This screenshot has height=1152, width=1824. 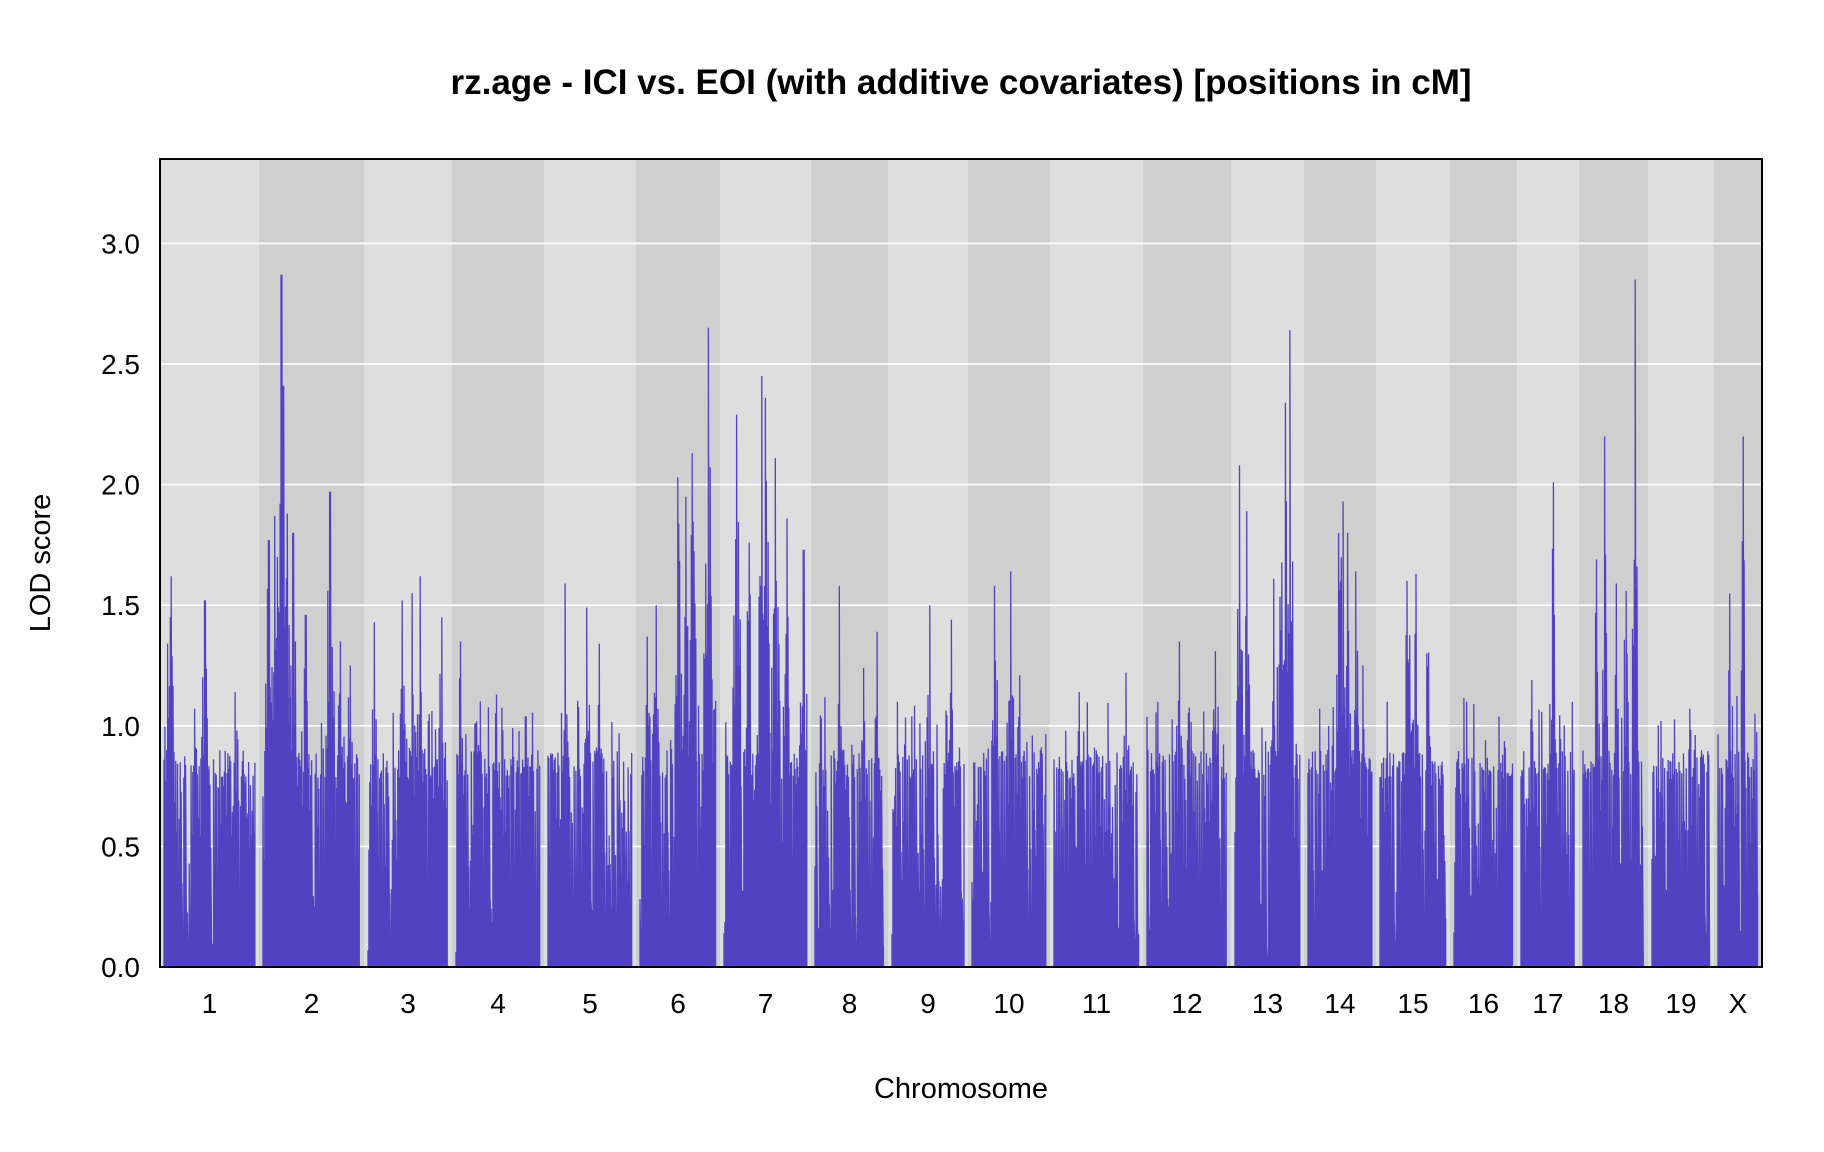 I want to click on y-tick-label: 2.0, so click(x=120, y=485).